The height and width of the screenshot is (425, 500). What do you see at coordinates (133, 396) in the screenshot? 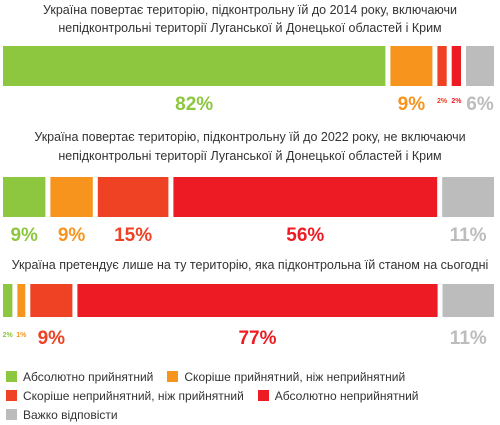
I see `legend-label: Скоріше неприйнятний, ніж прийнятний` at bounding box center [133, 396].